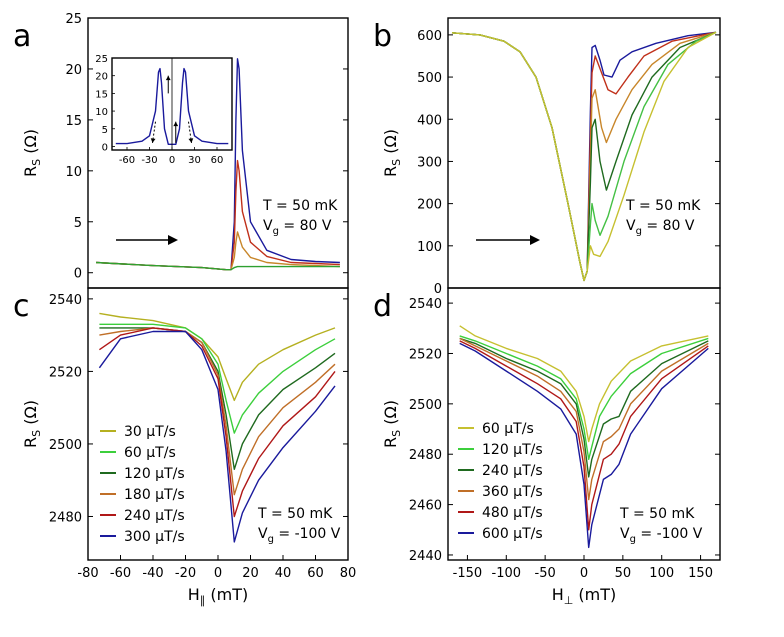  I want to click on legend-label-d-3: 360 μT/s, so click(512, 492).